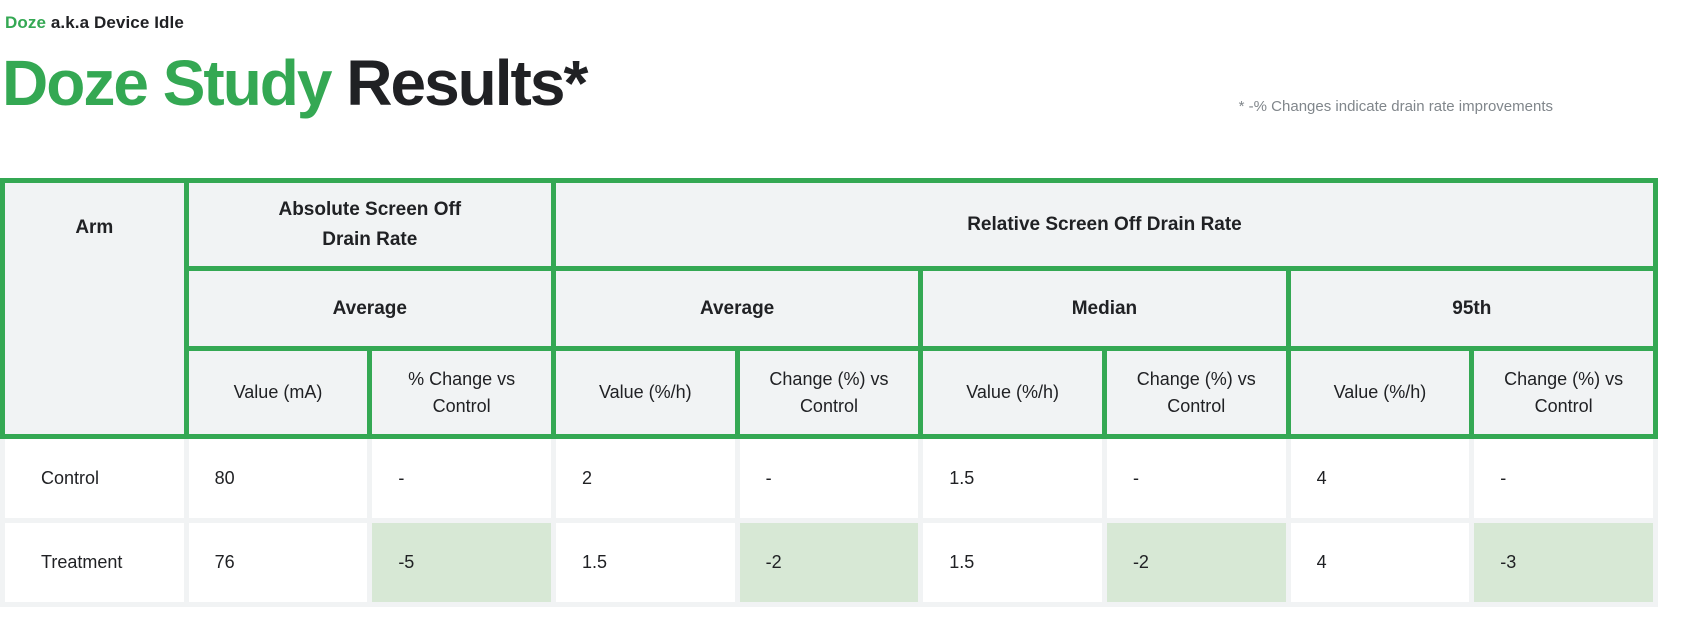 Image resolution: width=1698 pixels, height=635 pixels. Describe the element at coordinates (1104, 308) in the screenshot. I see `subheader-relative-median: Median` at that location.